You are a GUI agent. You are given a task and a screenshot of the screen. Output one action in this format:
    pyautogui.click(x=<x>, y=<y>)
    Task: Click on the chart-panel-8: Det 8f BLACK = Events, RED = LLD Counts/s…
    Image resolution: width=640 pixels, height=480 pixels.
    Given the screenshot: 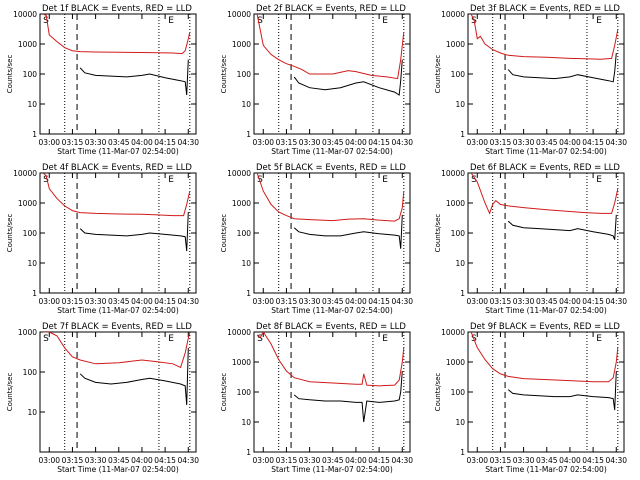 What is the action you would take?
    pyautogui.click(x=316, y=398)
    